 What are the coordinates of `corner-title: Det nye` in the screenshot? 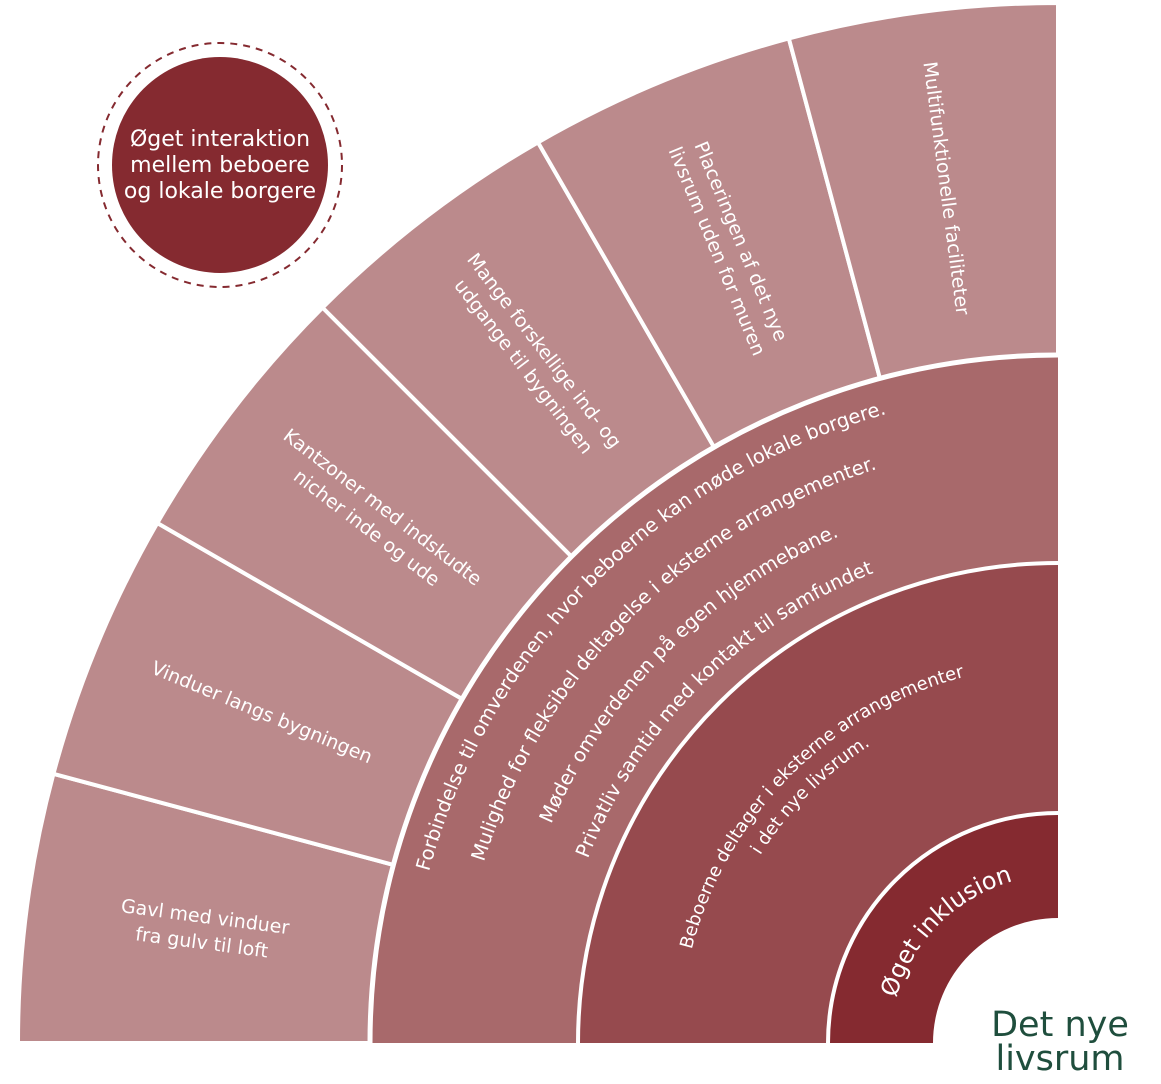 It's located at (1060, 1025).